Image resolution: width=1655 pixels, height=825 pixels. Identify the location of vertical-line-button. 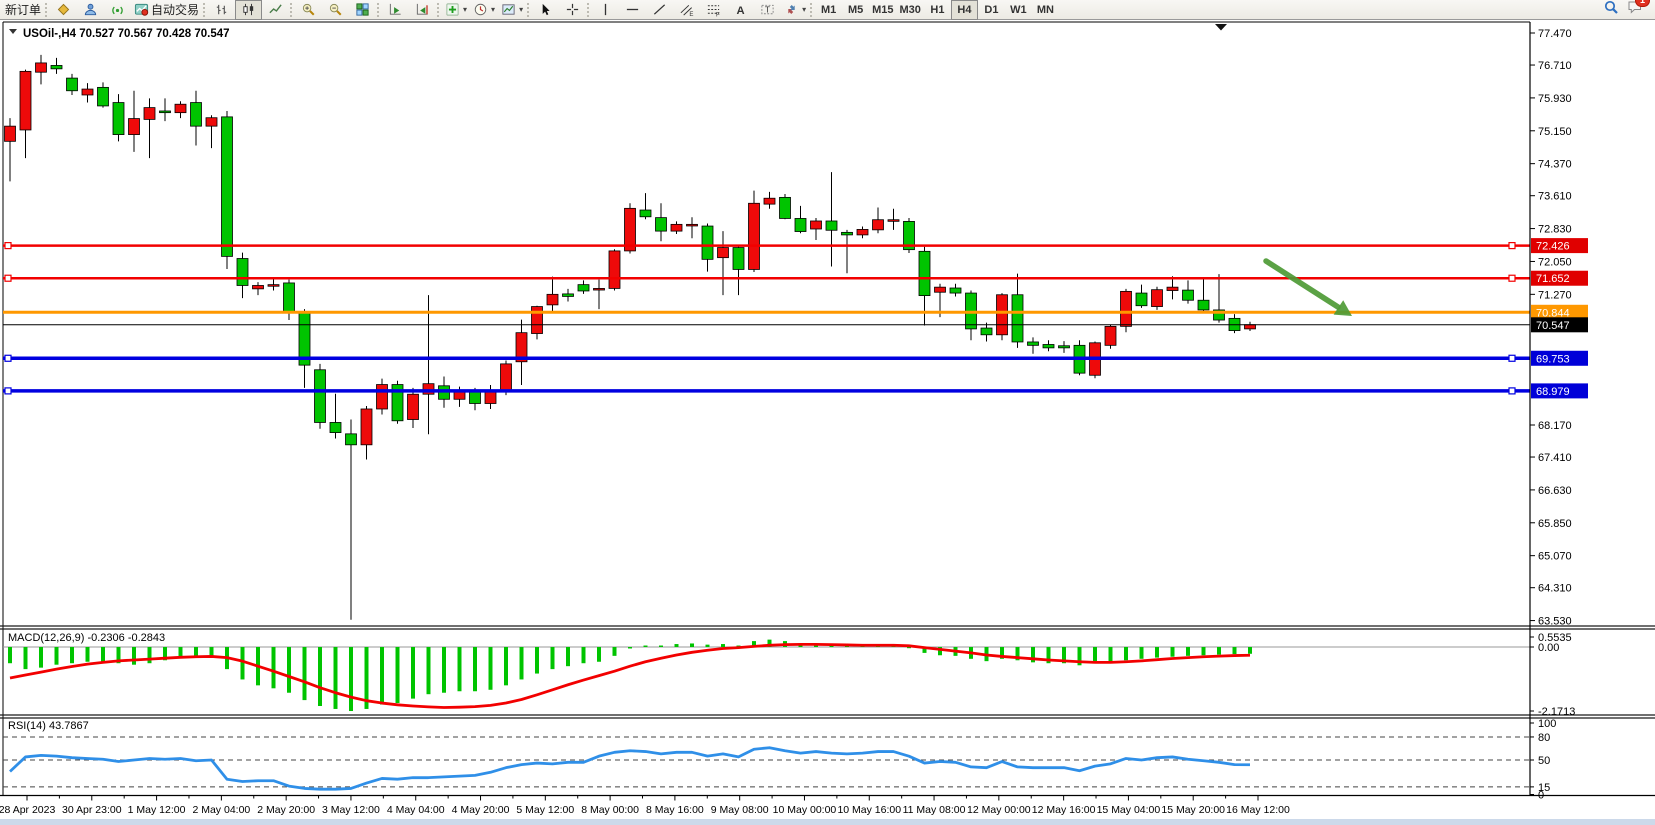
(605, 10).